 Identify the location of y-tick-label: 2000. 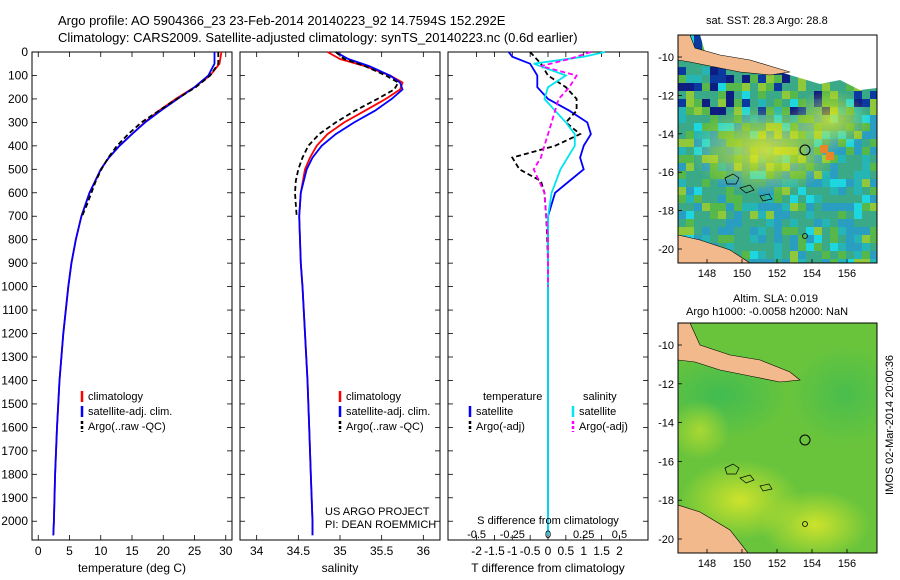
(14, 521).